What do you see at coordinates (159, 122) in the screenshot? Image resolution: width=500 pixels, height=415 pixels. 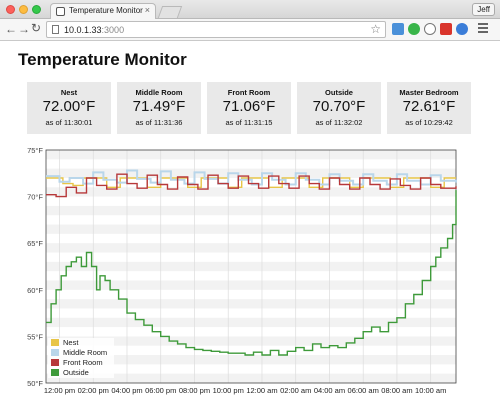 I see `sensor-time: as of 11:31:36` at bounding box center [159, 122].